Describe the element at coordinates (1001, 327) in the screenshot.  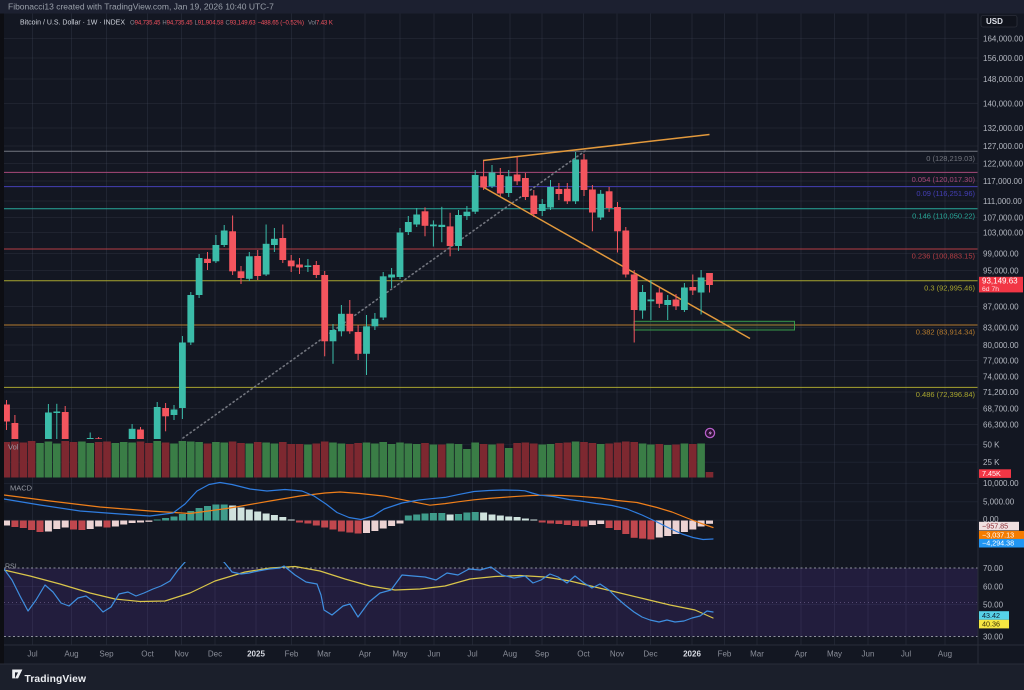
I see `svg-text: 83,000.00` at that location.